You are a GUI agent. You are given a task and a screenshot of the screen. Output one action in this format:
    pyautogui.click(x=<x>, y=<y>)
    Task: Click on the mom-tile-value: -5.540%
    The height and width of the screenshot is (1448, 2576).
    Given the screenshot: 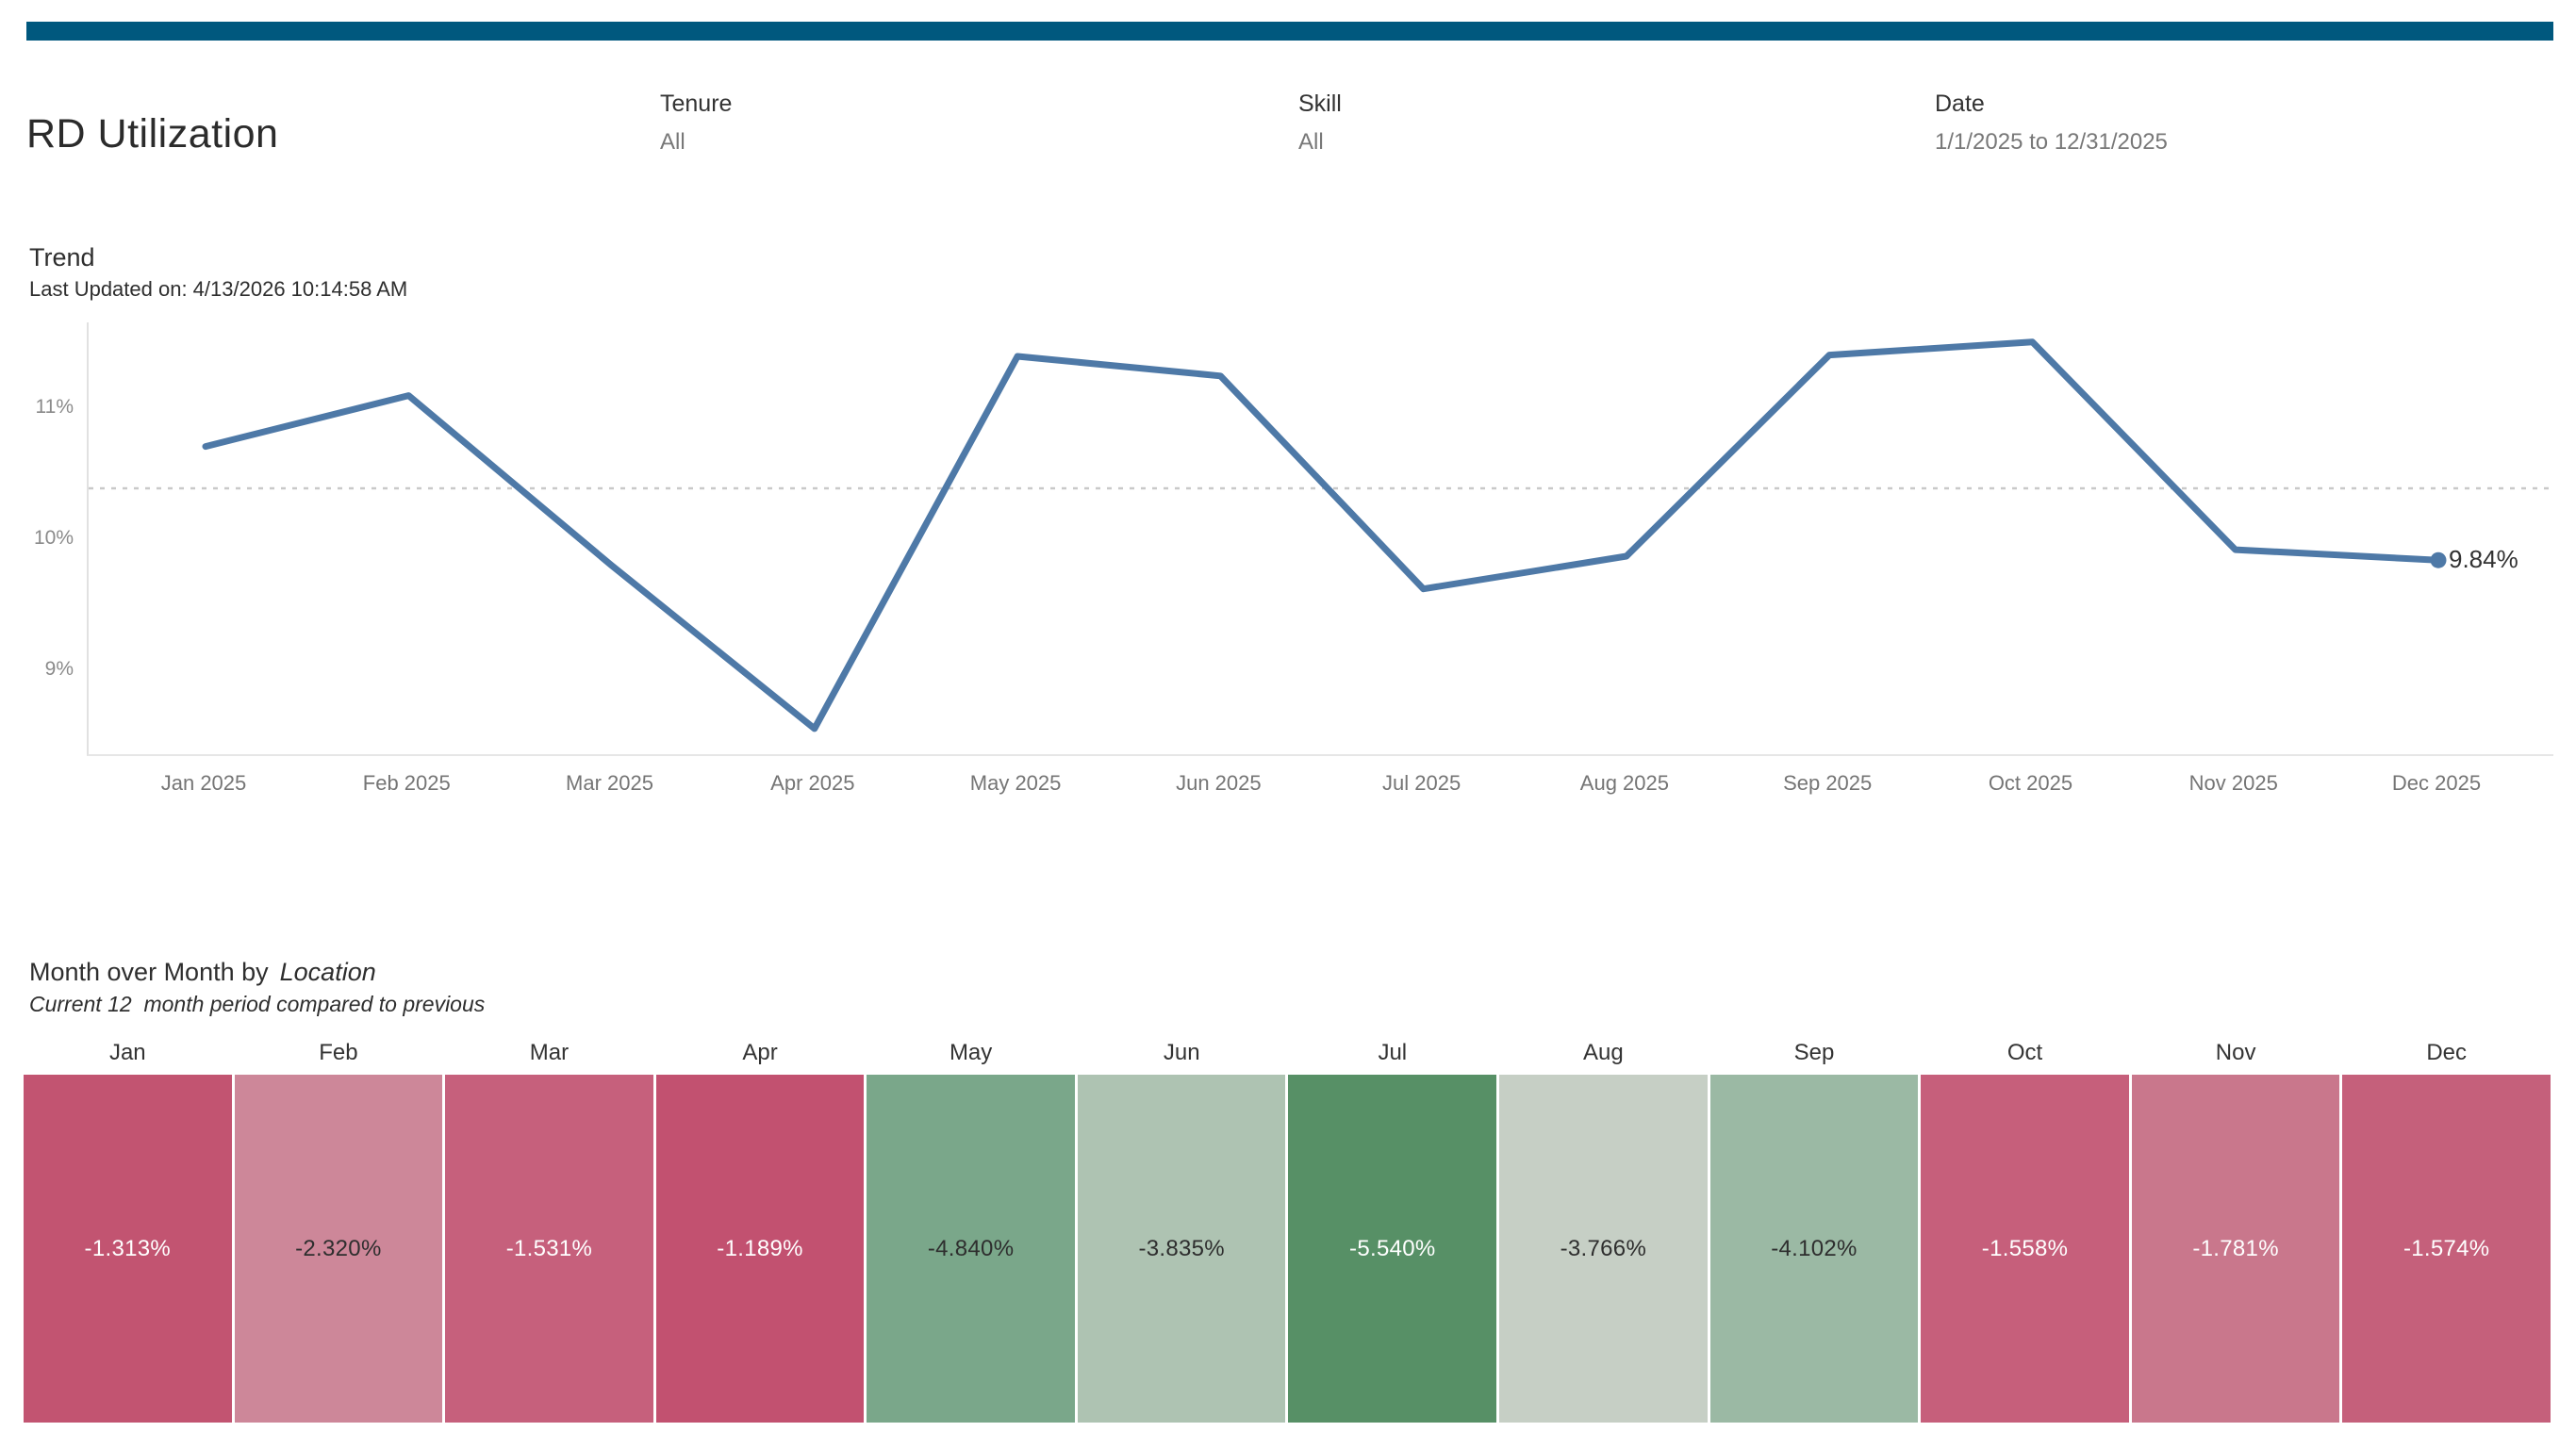 What is the action you would take?
    pyautogui.click(x=1392, y=1248)
    